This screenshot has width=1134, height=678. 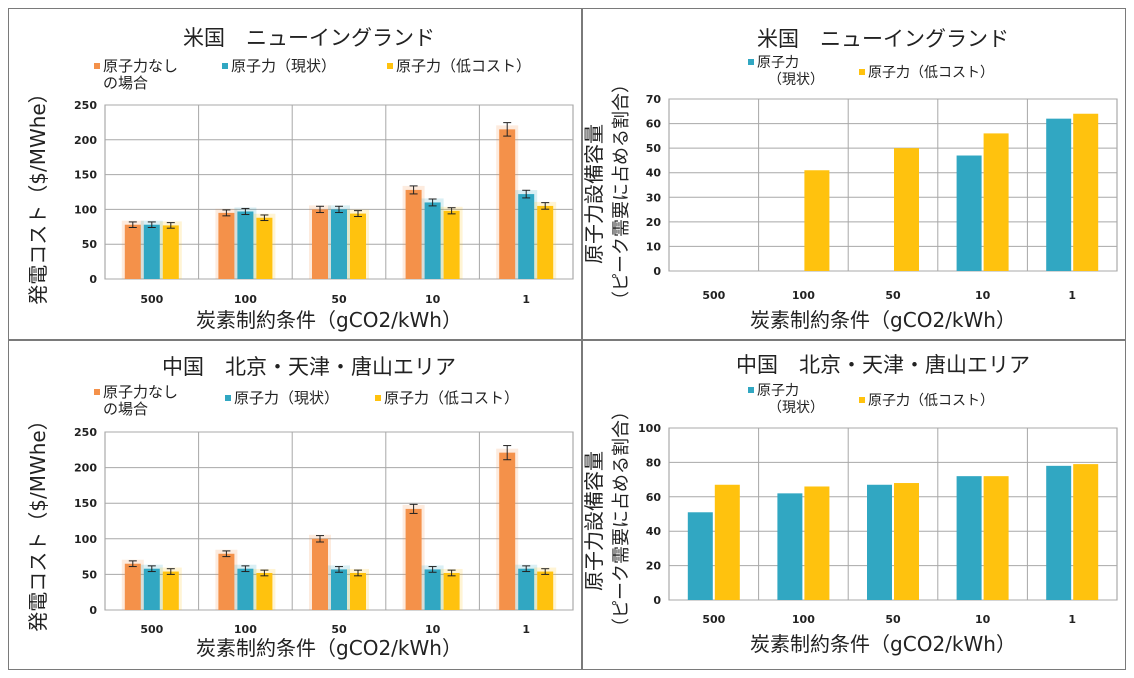 I want to click on legend-label-line2: （現状）, so click(x=796, y=80).